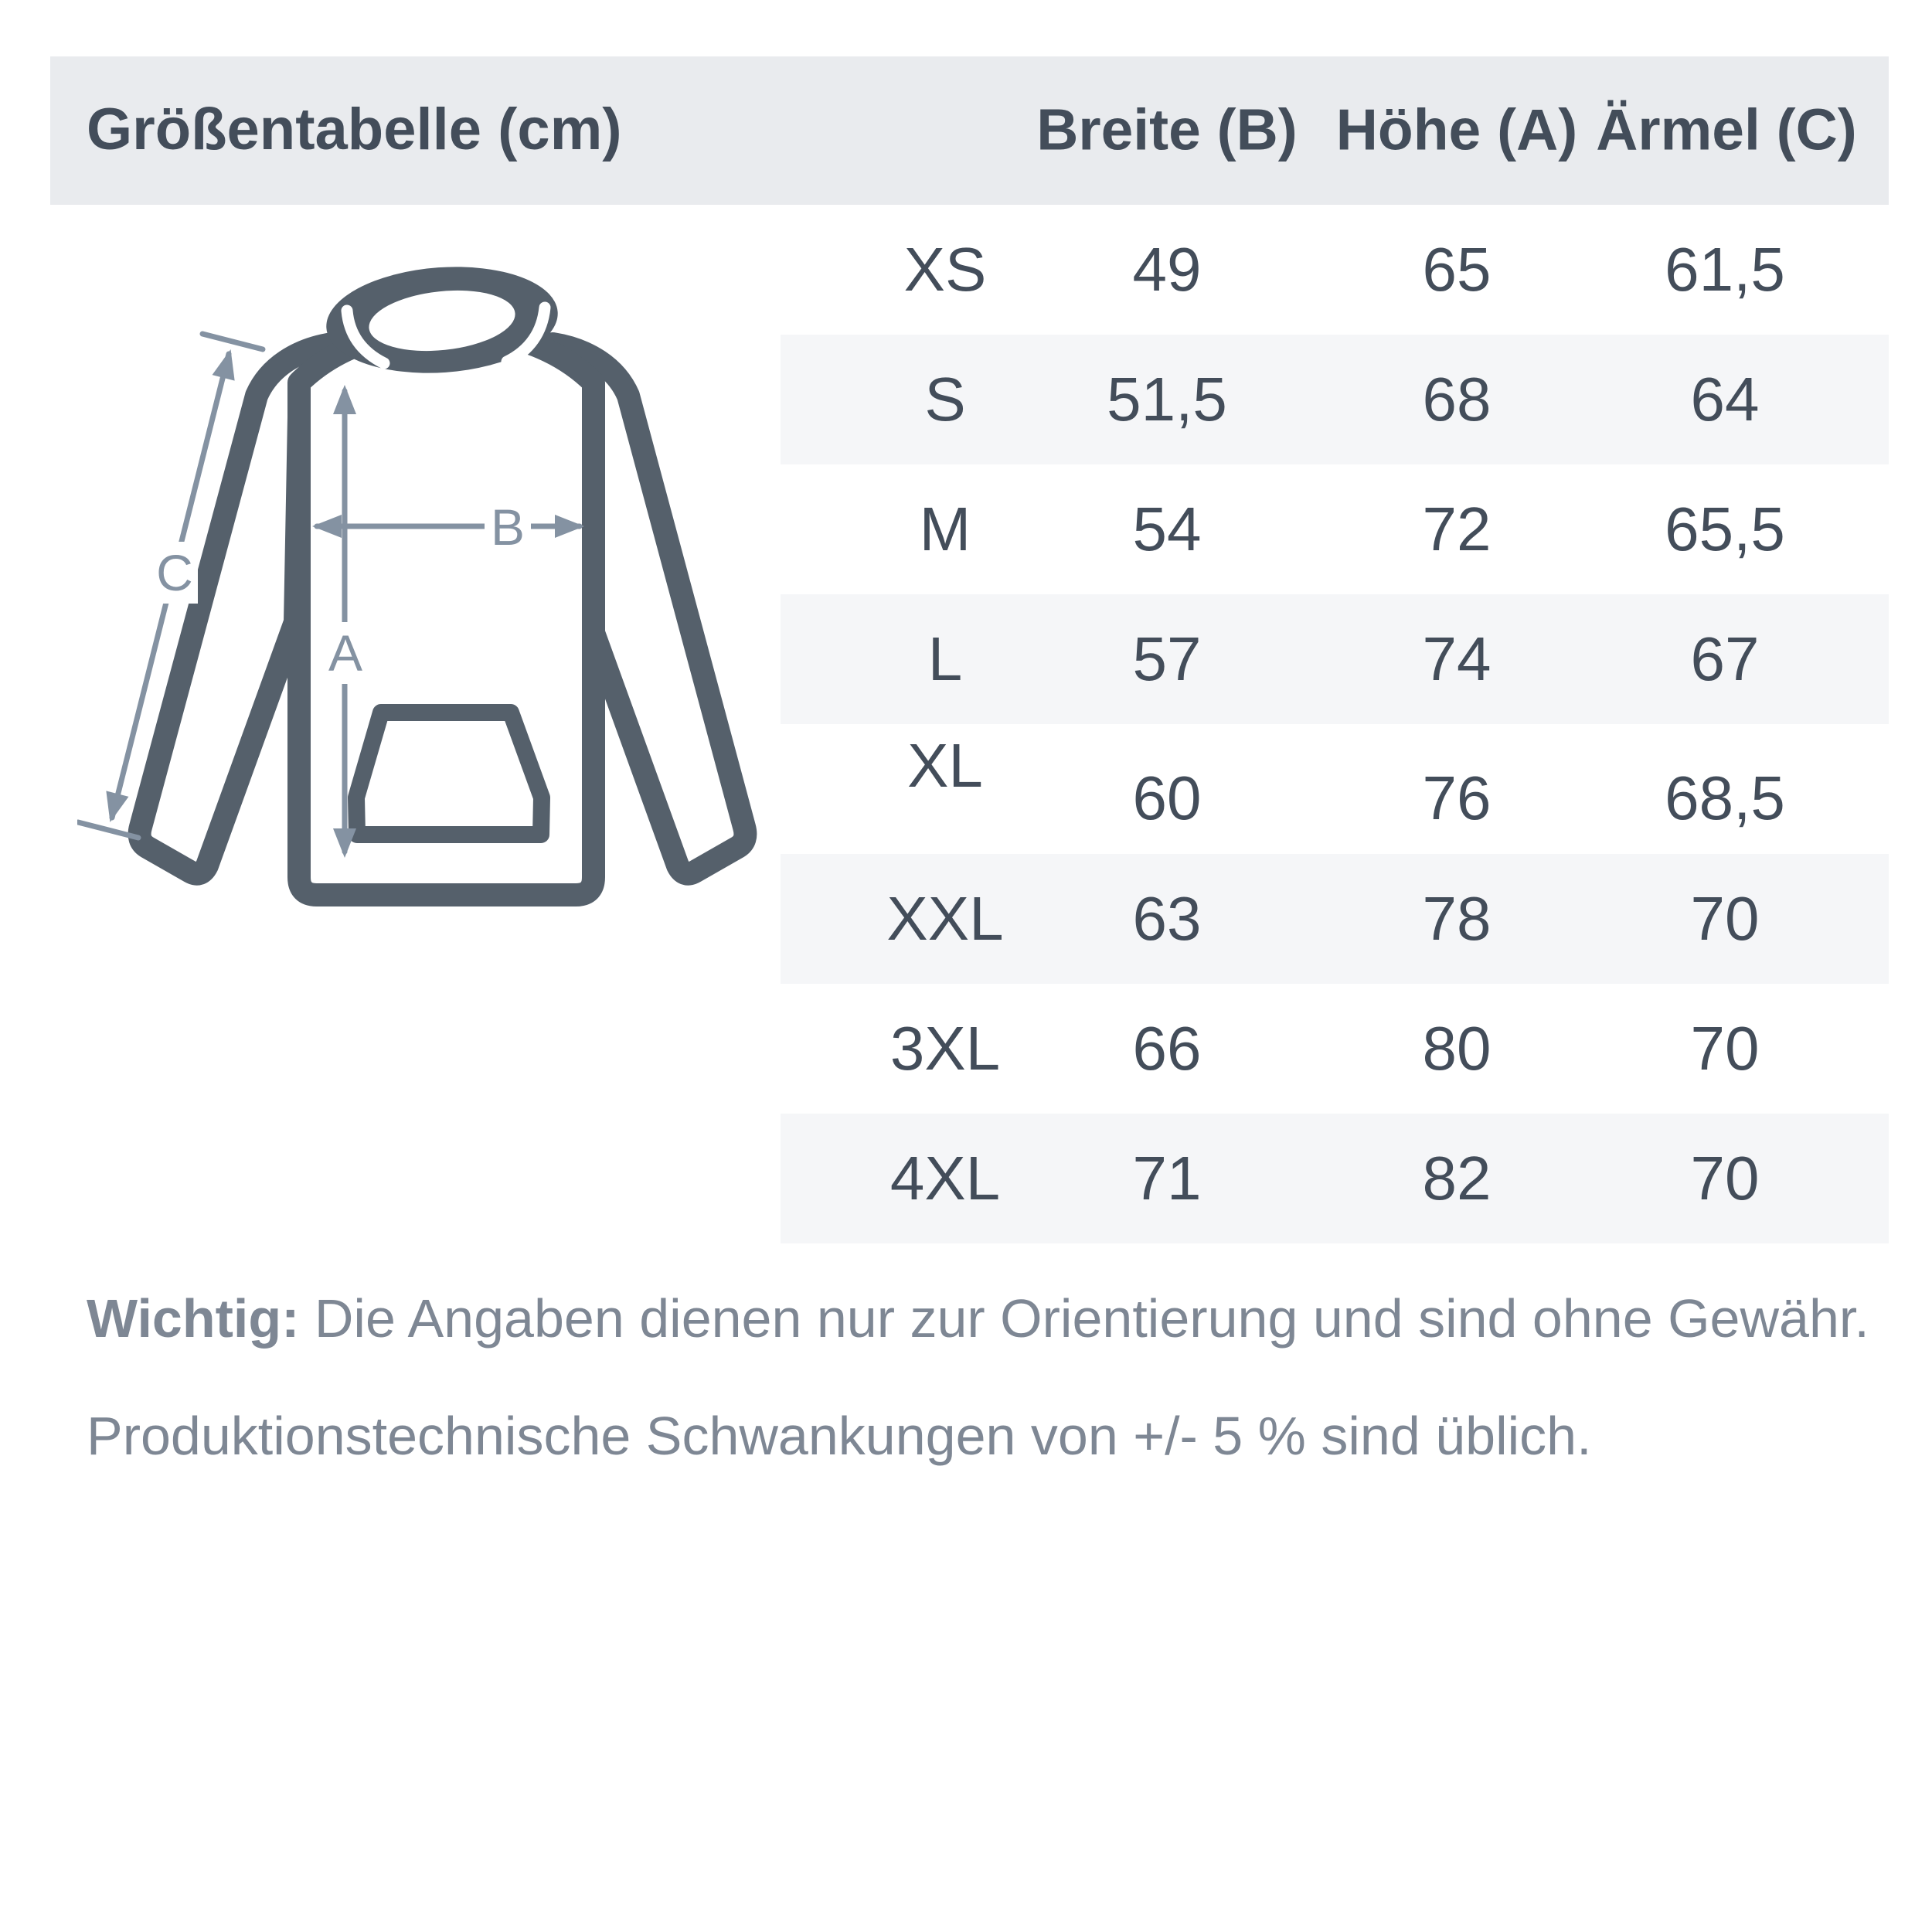 The width and height of the screenshot is (1932, 1932). I want to click on table-row: 3XL 66 80 70, so click(1335, 1049).